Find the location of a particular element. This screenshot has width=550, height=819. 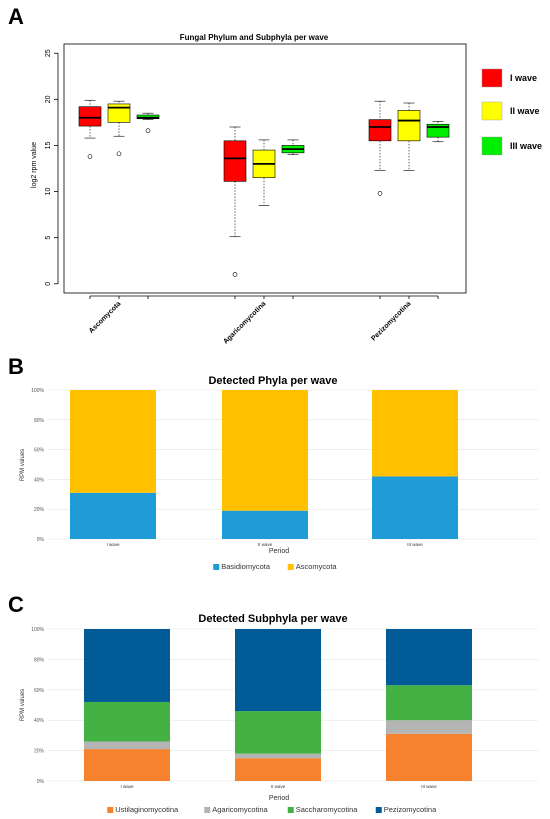

box-y-axis: 0 5 10 15 20 25 is located at coordinates (52, 167).